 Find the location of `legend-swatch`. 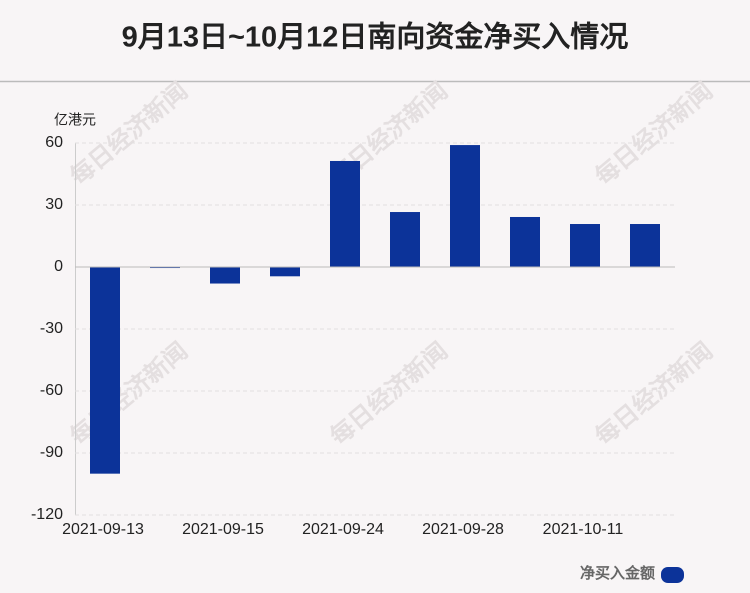

legend-swatch is located at coordinates (672, 575).